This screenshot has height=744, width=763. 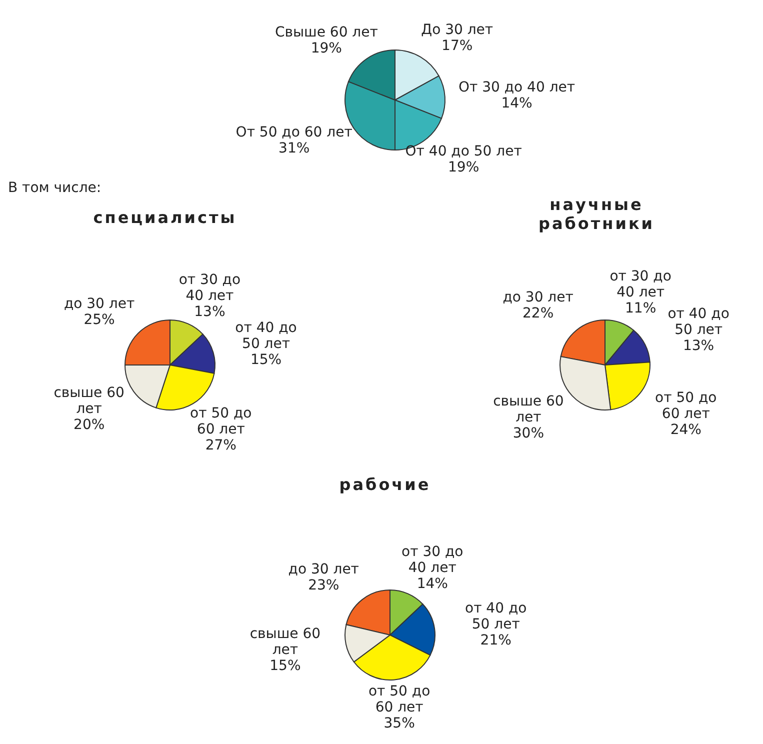 What do you see at coordinates (457, 46) in the screenshot?
I see `data-label: 17%` at bounding box center [457, 46].